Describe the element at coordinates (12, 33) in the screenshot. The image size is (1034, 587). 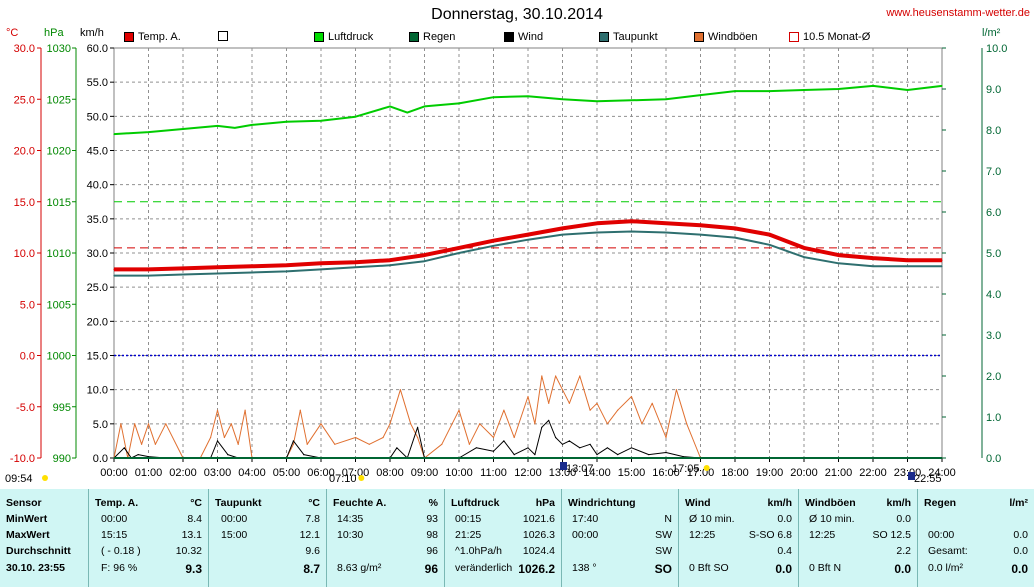
I see `temp-unit: °C` at that location.